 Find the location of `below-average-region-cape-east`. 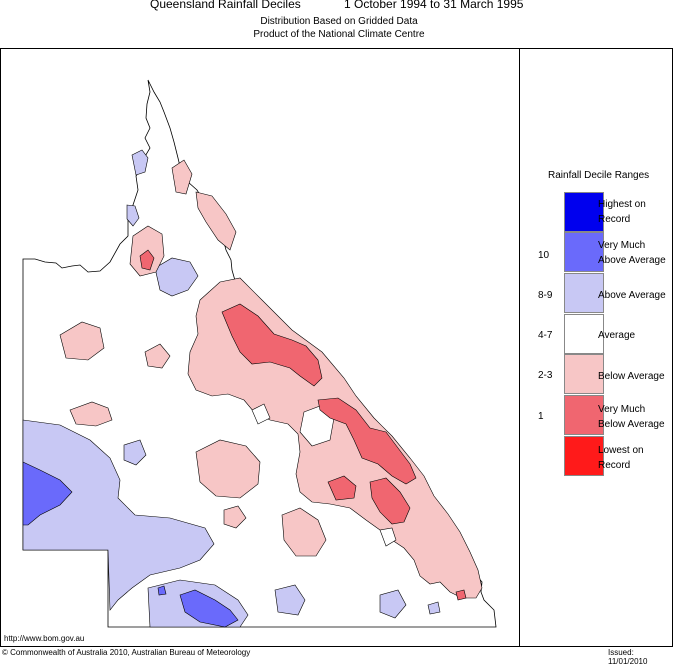

below-average-region-cape-east is located at coordinates (182, 177).